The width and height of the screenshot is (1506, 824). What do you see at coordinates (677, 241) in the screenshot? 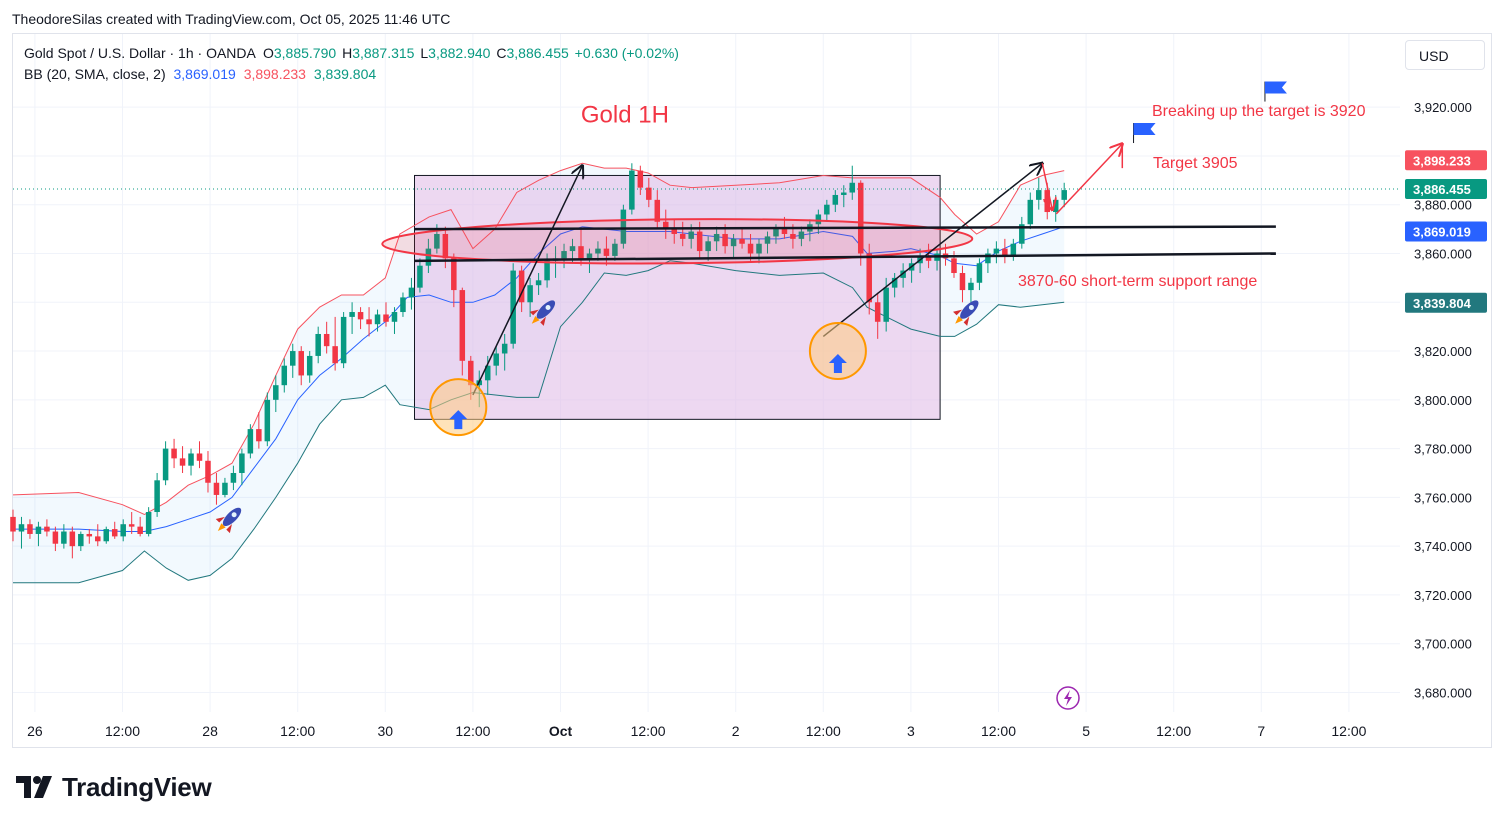
I see `support-ellipse` at bounding box center [677, 241].